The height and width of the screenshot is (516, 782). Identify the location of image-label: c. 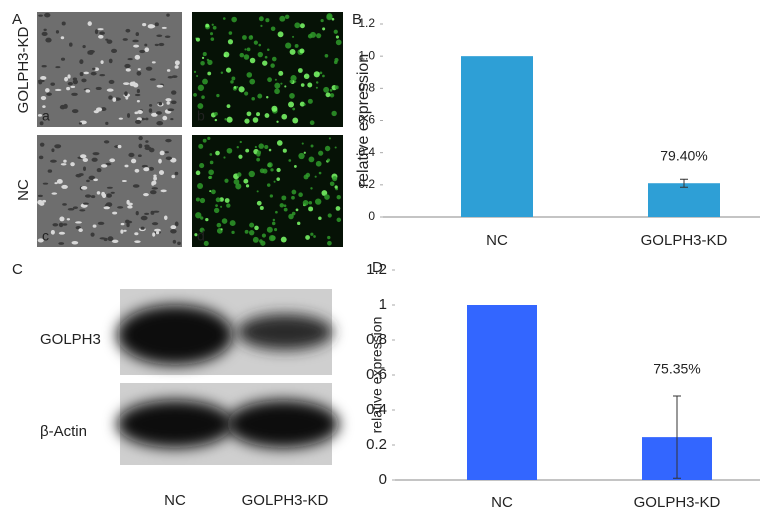
(45, 236).